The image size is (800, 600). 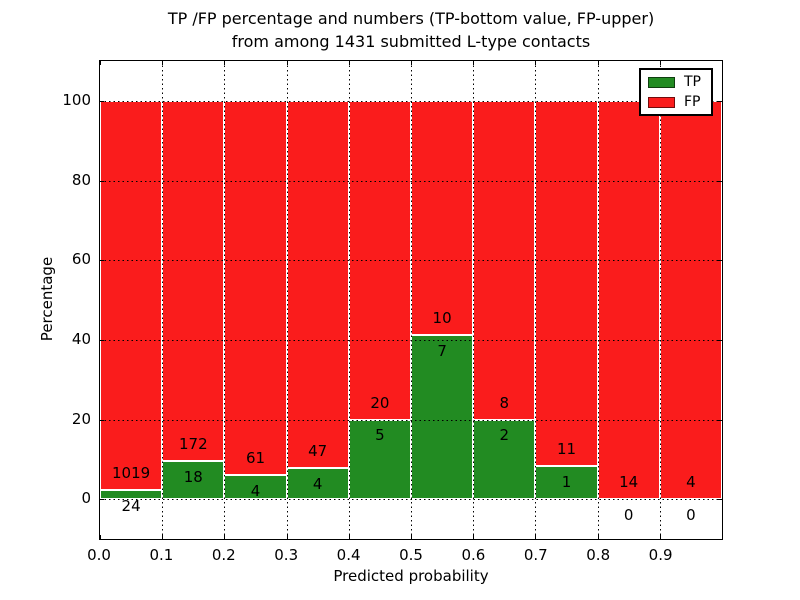 What do you see at coordinates (380, 402) in the screenshot?
I see `fp-count-label: 20` at bounding box center [380, 402].